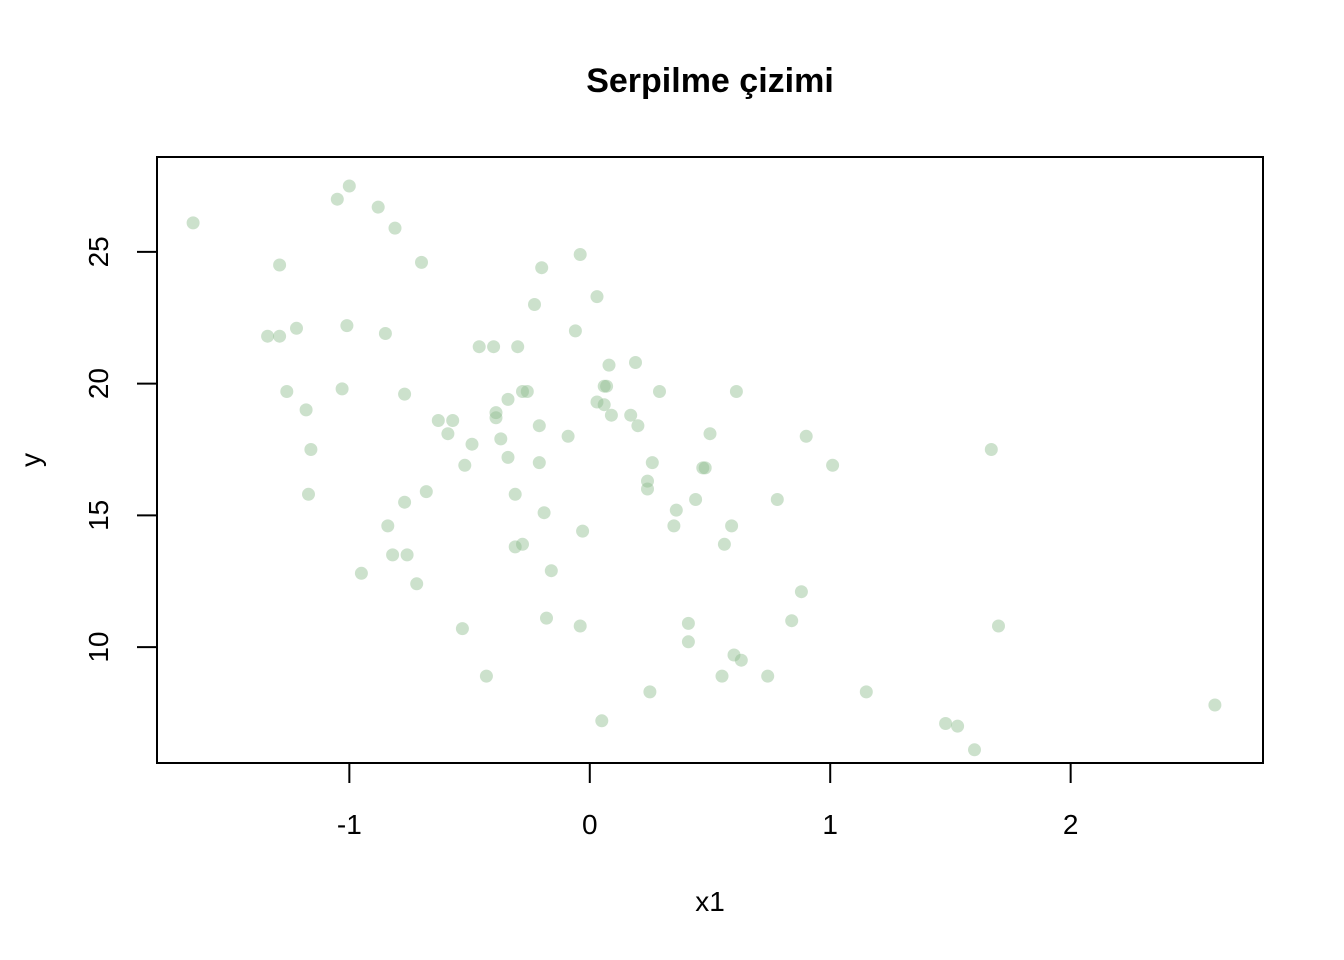 This screenshot has height=960, width=1344. I want to click on y-tick-label: 25, so click(98, 251).